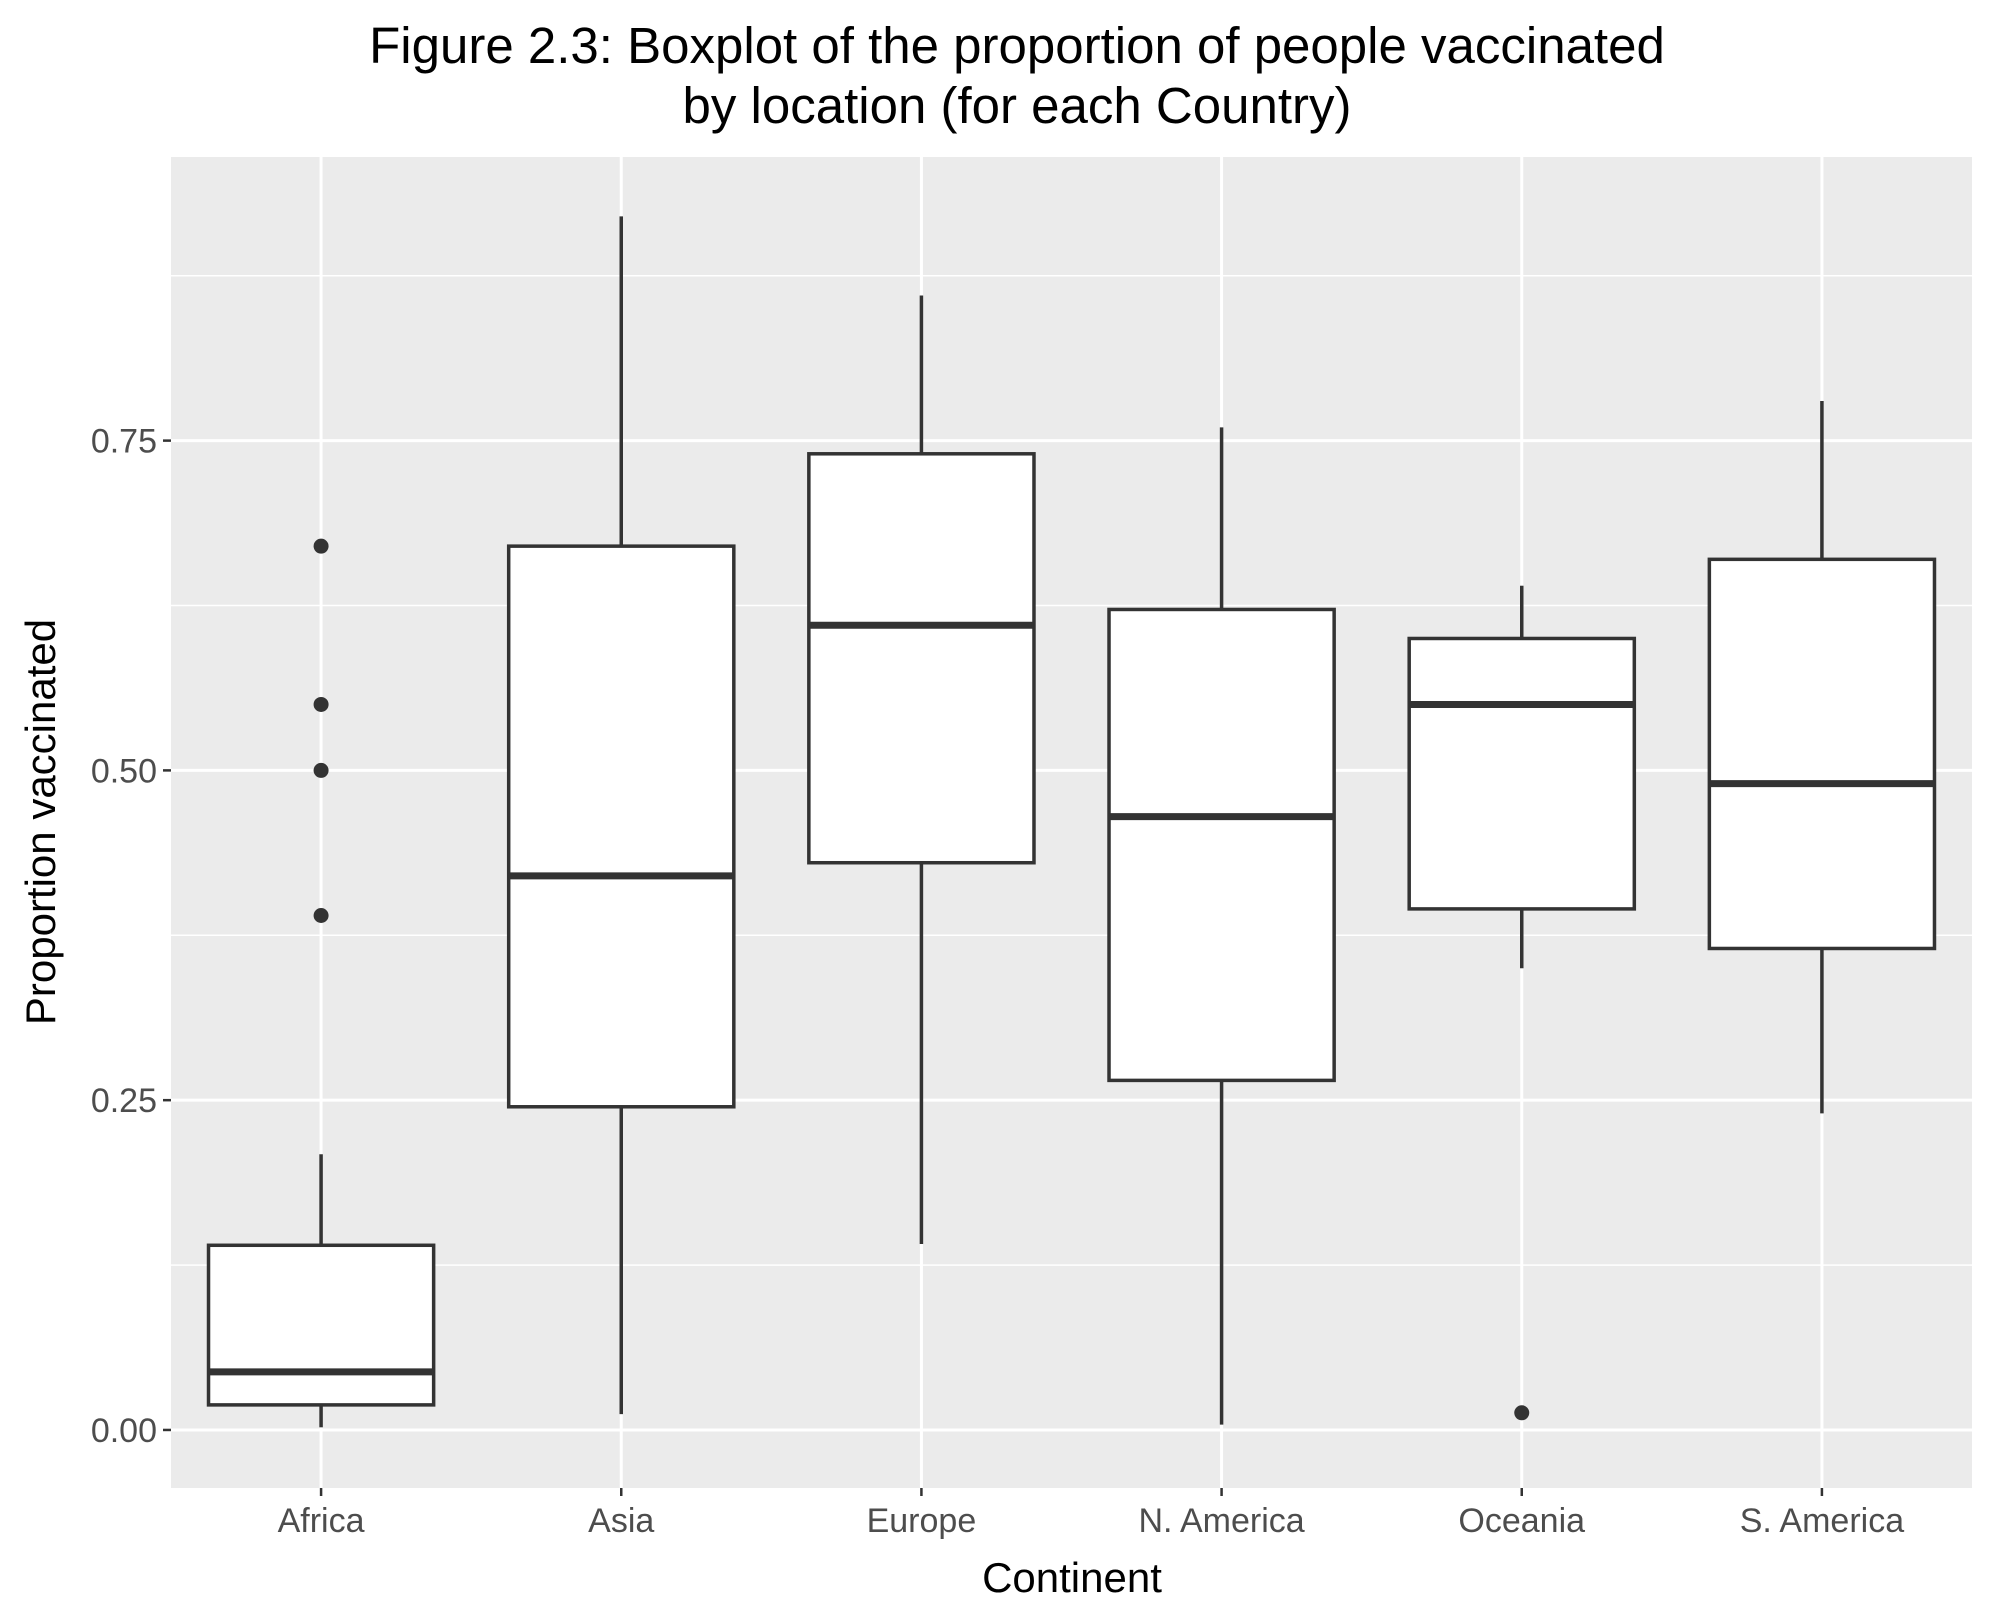 This screenshot has height=1615, width=1990. Describe the element at coordinates (124, 1431) in the screenshot. I see `y-tick-label: 0.00` at that location.